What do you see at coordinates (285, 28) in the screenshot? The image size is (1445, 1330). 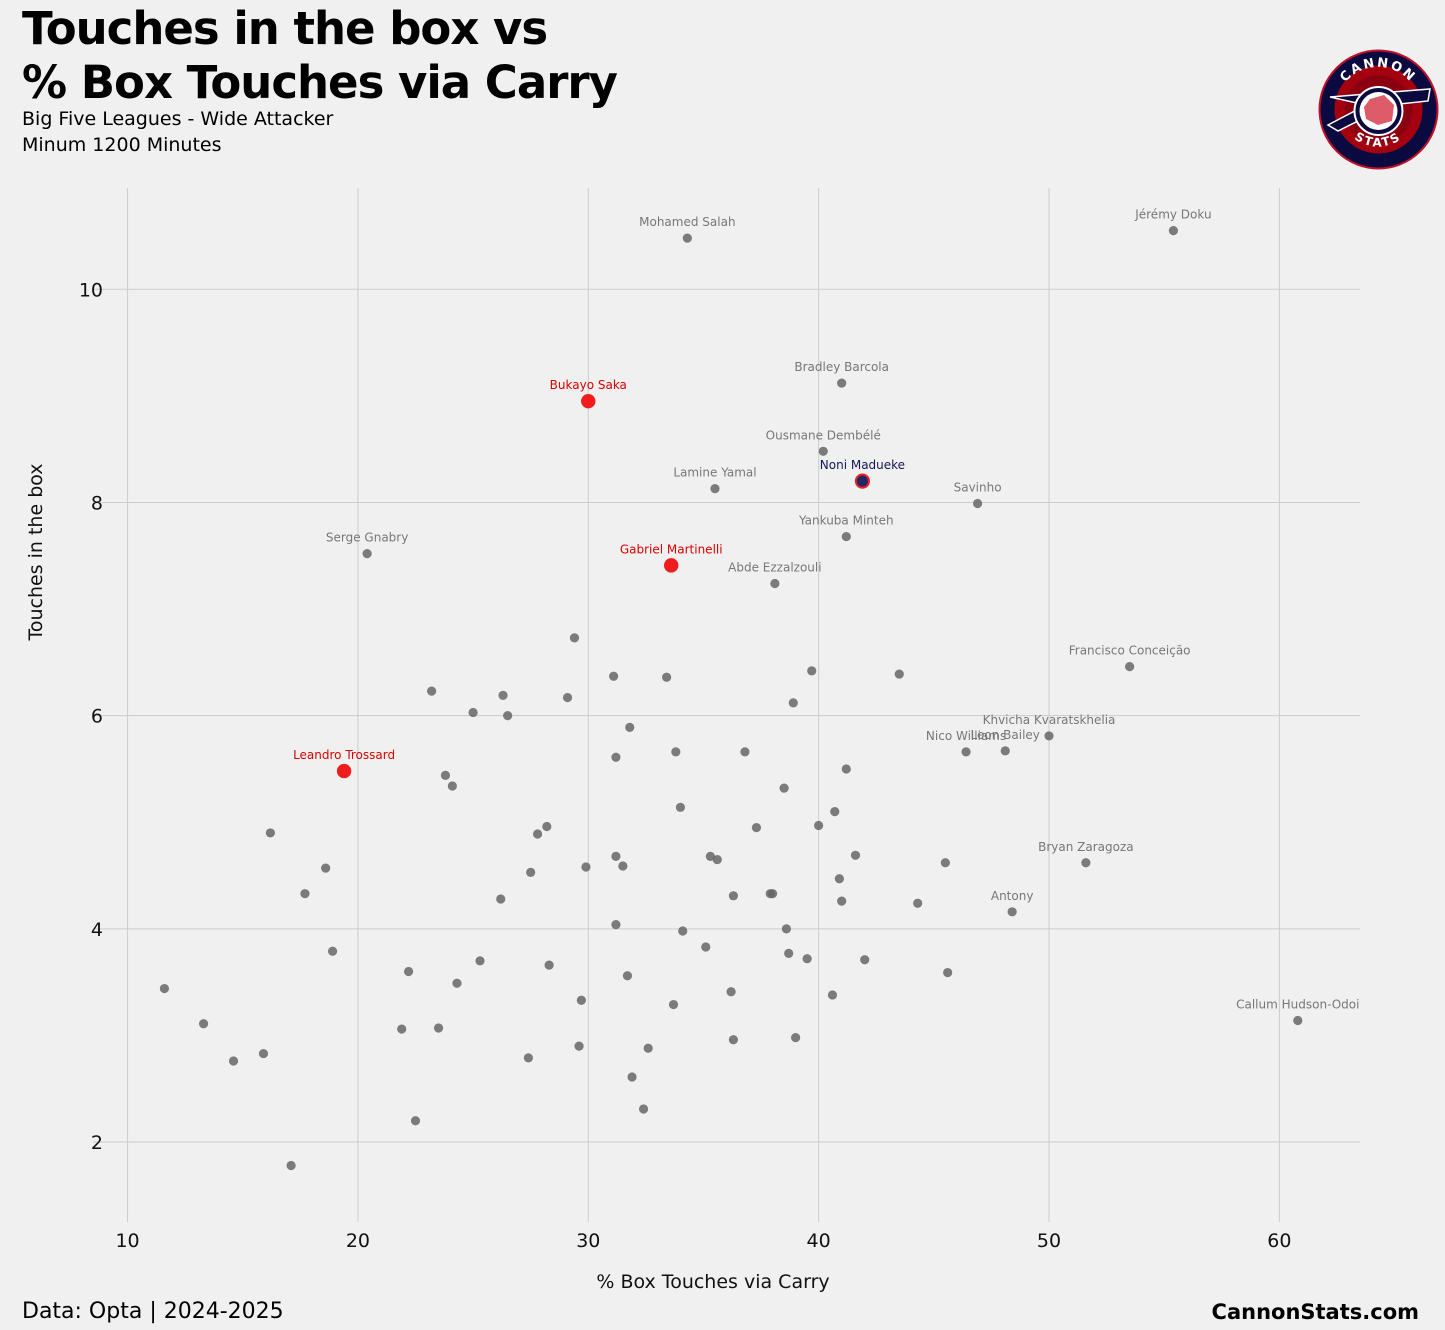 I see `chart-title-line-1: Touches in the box vs` at bounding box center [285, 28].